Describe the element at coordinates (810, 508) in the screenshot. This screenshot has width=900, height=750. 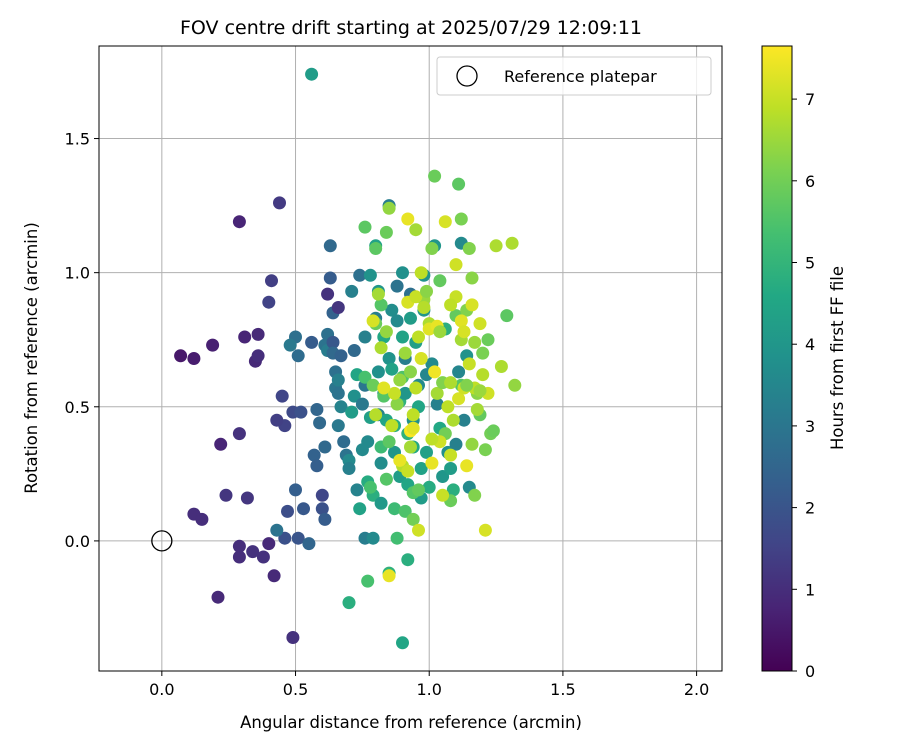
I see `colorbar-tick-label: 2` at that location.